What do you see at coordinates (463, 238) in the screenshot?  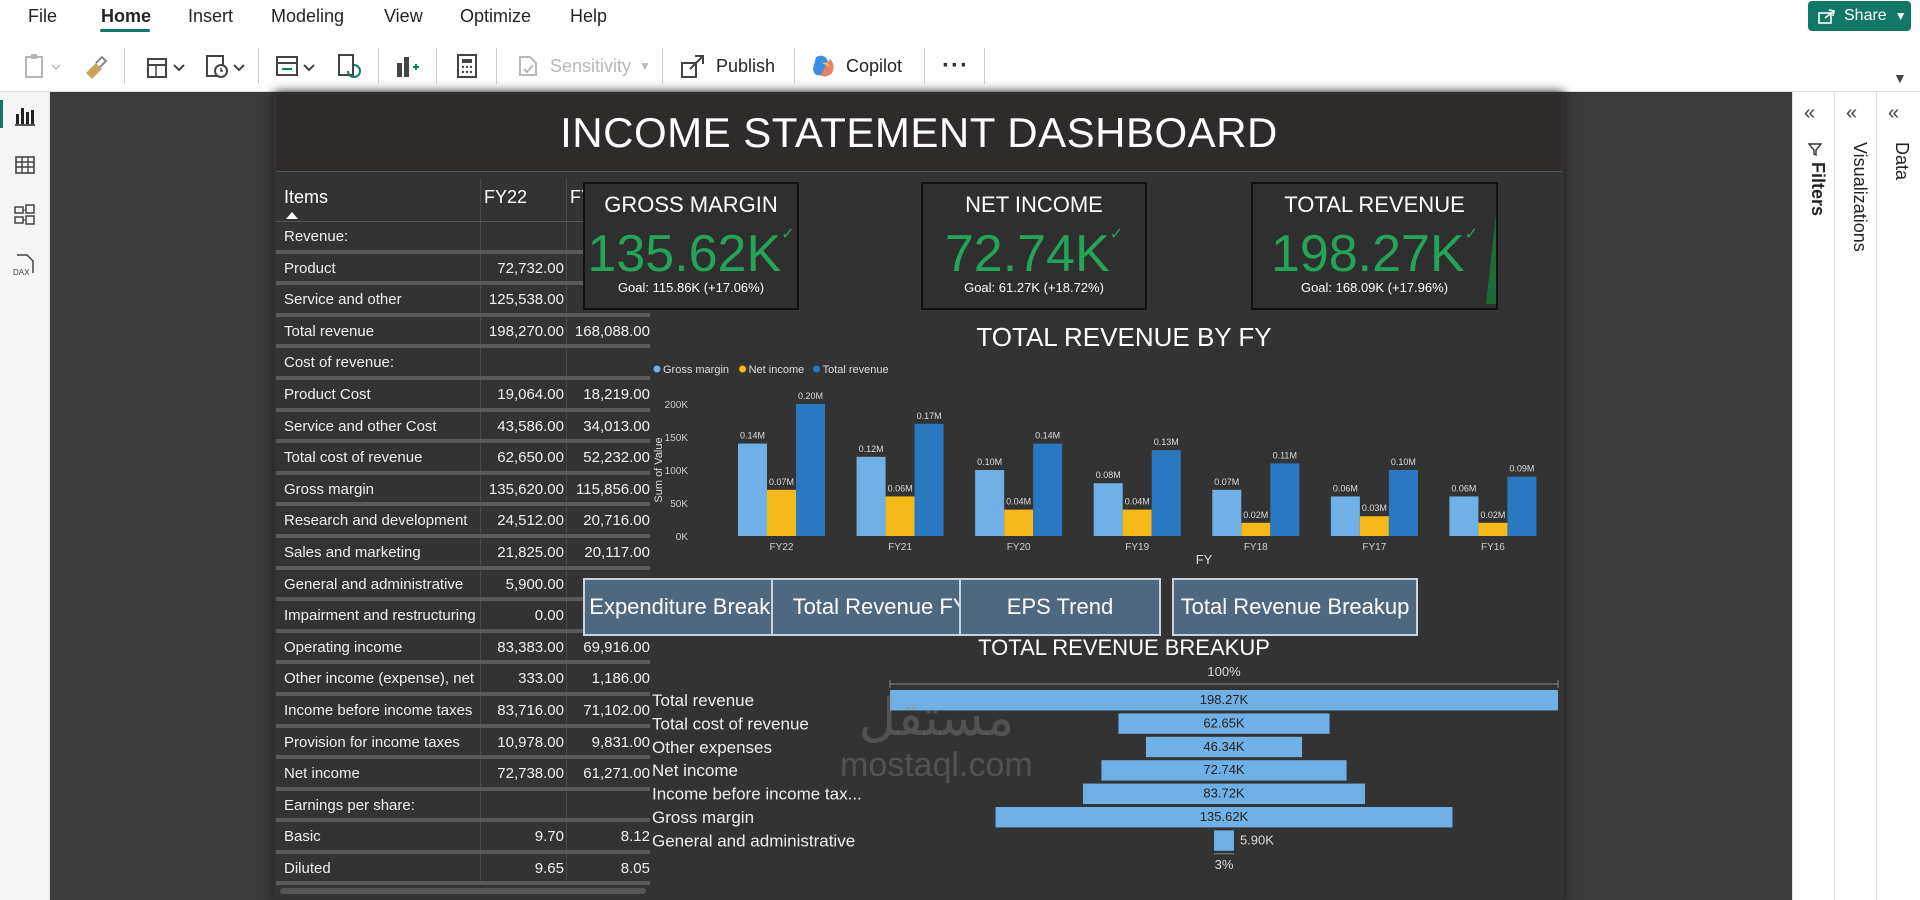 I see `table-row: Revenue:` at bounding box center [463, 238].